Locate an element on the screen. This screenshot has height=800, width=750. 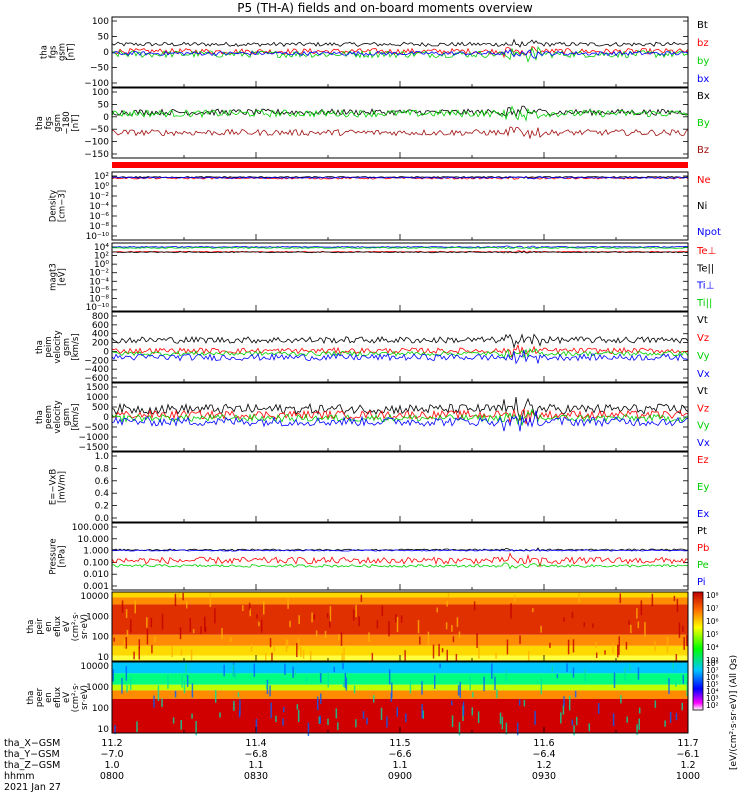
legend-entry: Ez is located at coordinates (703, 460).